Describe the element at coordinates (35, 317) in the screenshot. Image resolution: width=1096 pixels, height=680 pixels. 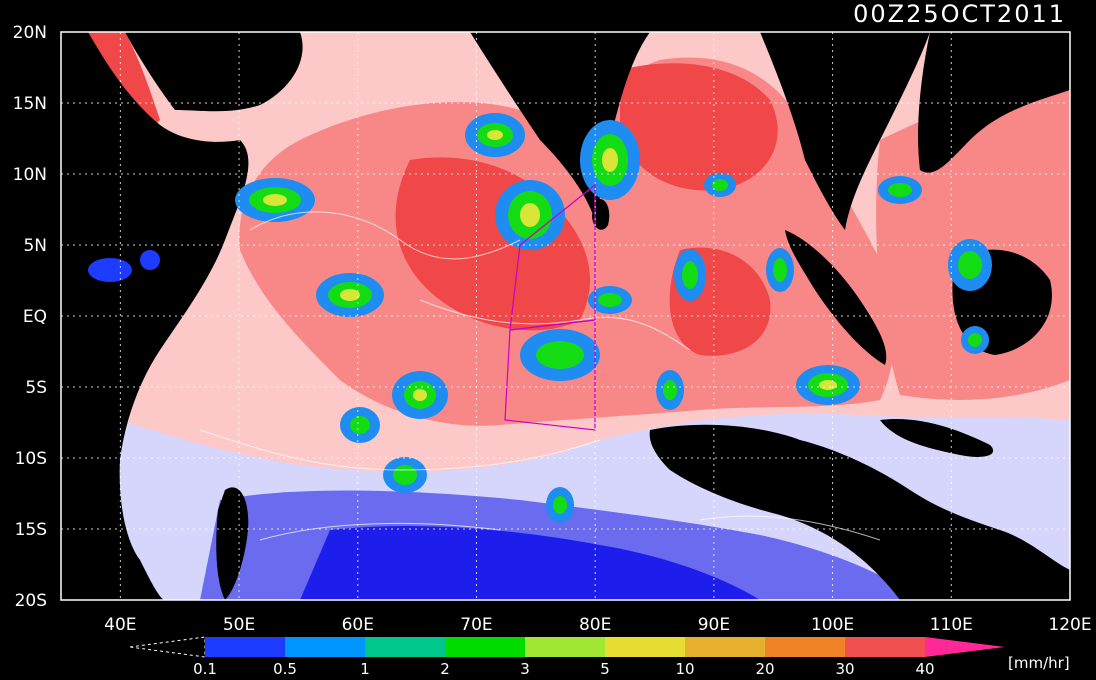
I see `lat-tick-label: EQ` at that location.